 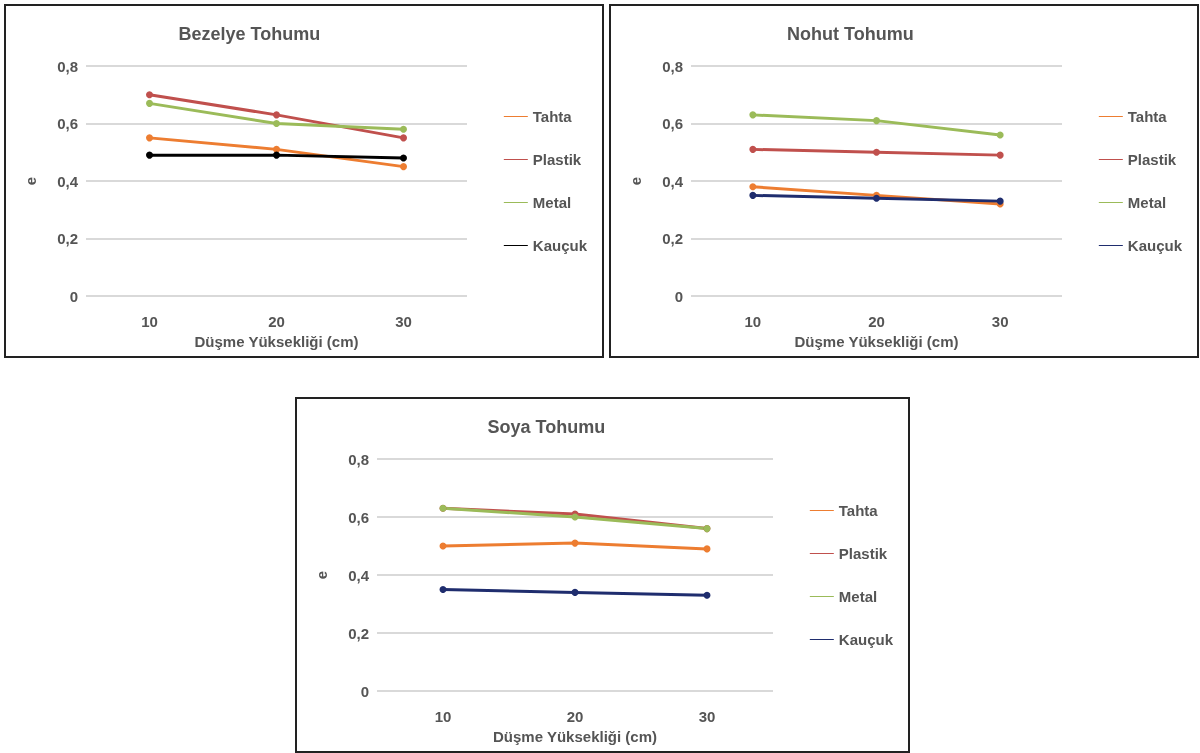 What do you see at coordinates (850, 34) in the screenshot?
I see `chart-title: Nohut Tohumu` at bounding box center [850, 34].